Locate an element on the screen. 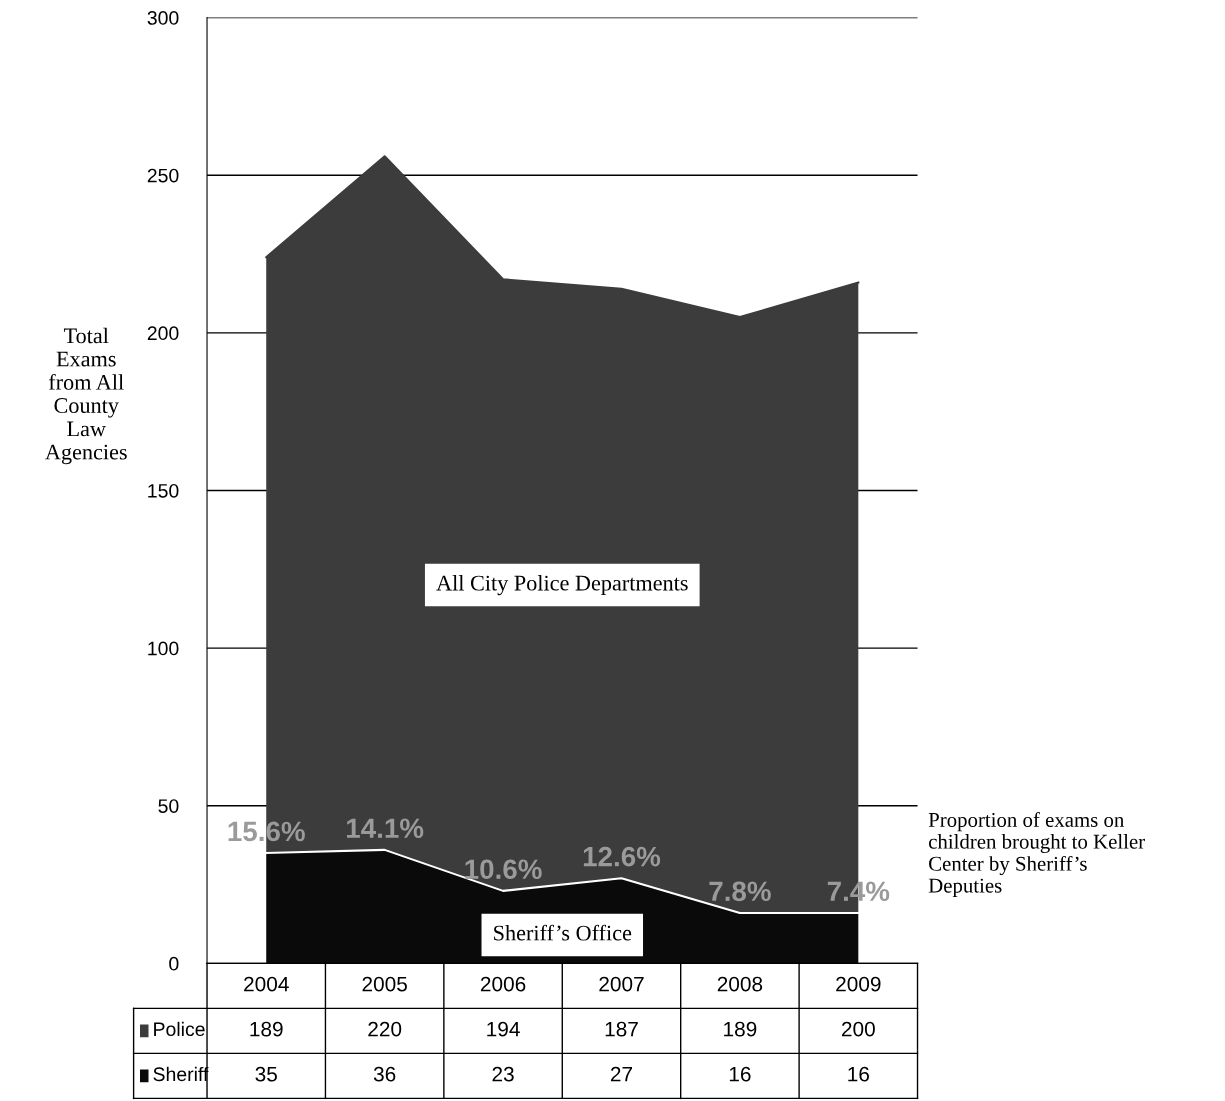  y-tick-label: 100 is located at coordinates (163, 648).